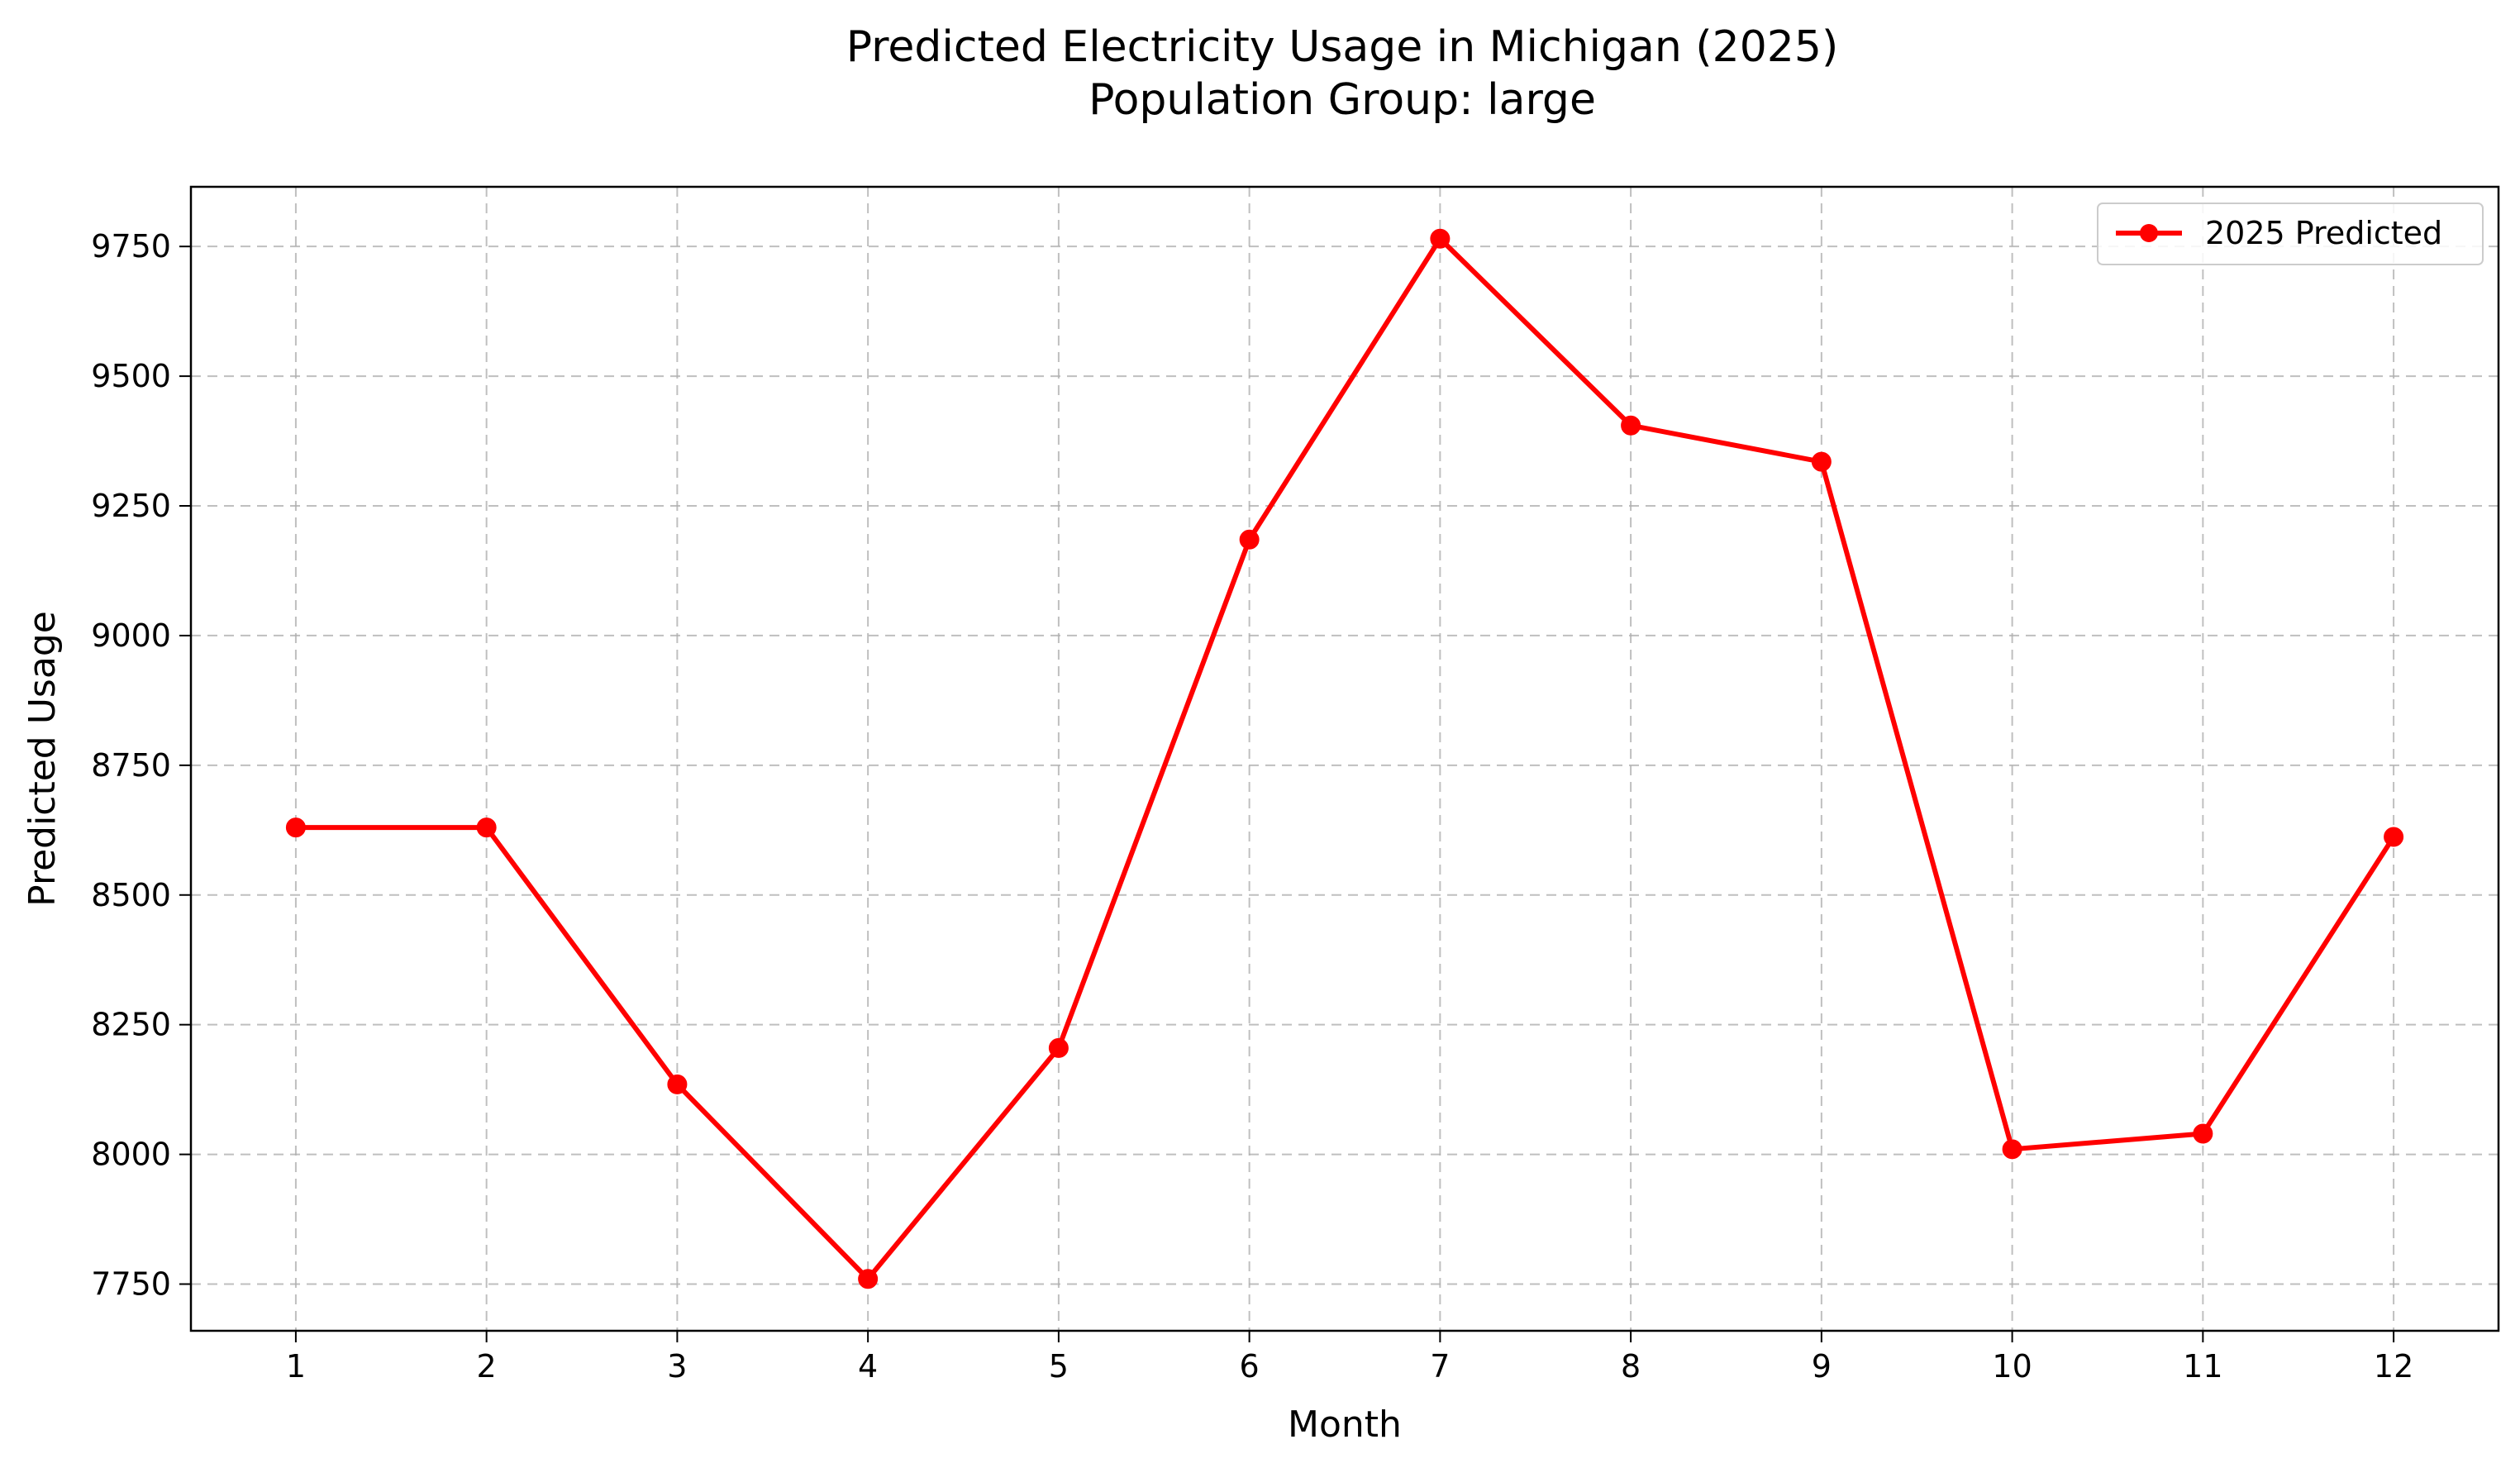 This screenshot has width=2520, height=1468. Describe the element at coordinates (2323, 233) in the screenshot. I see `legend-entry-2025-predicted: 2025 Predicted` at that location.